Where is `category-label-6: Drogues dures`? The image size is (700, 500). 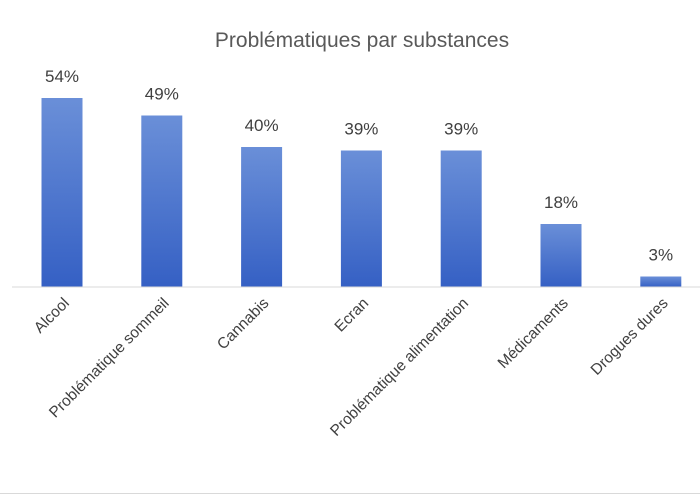
category-label-6: Drogues dures is located at coordinates (630, 337).